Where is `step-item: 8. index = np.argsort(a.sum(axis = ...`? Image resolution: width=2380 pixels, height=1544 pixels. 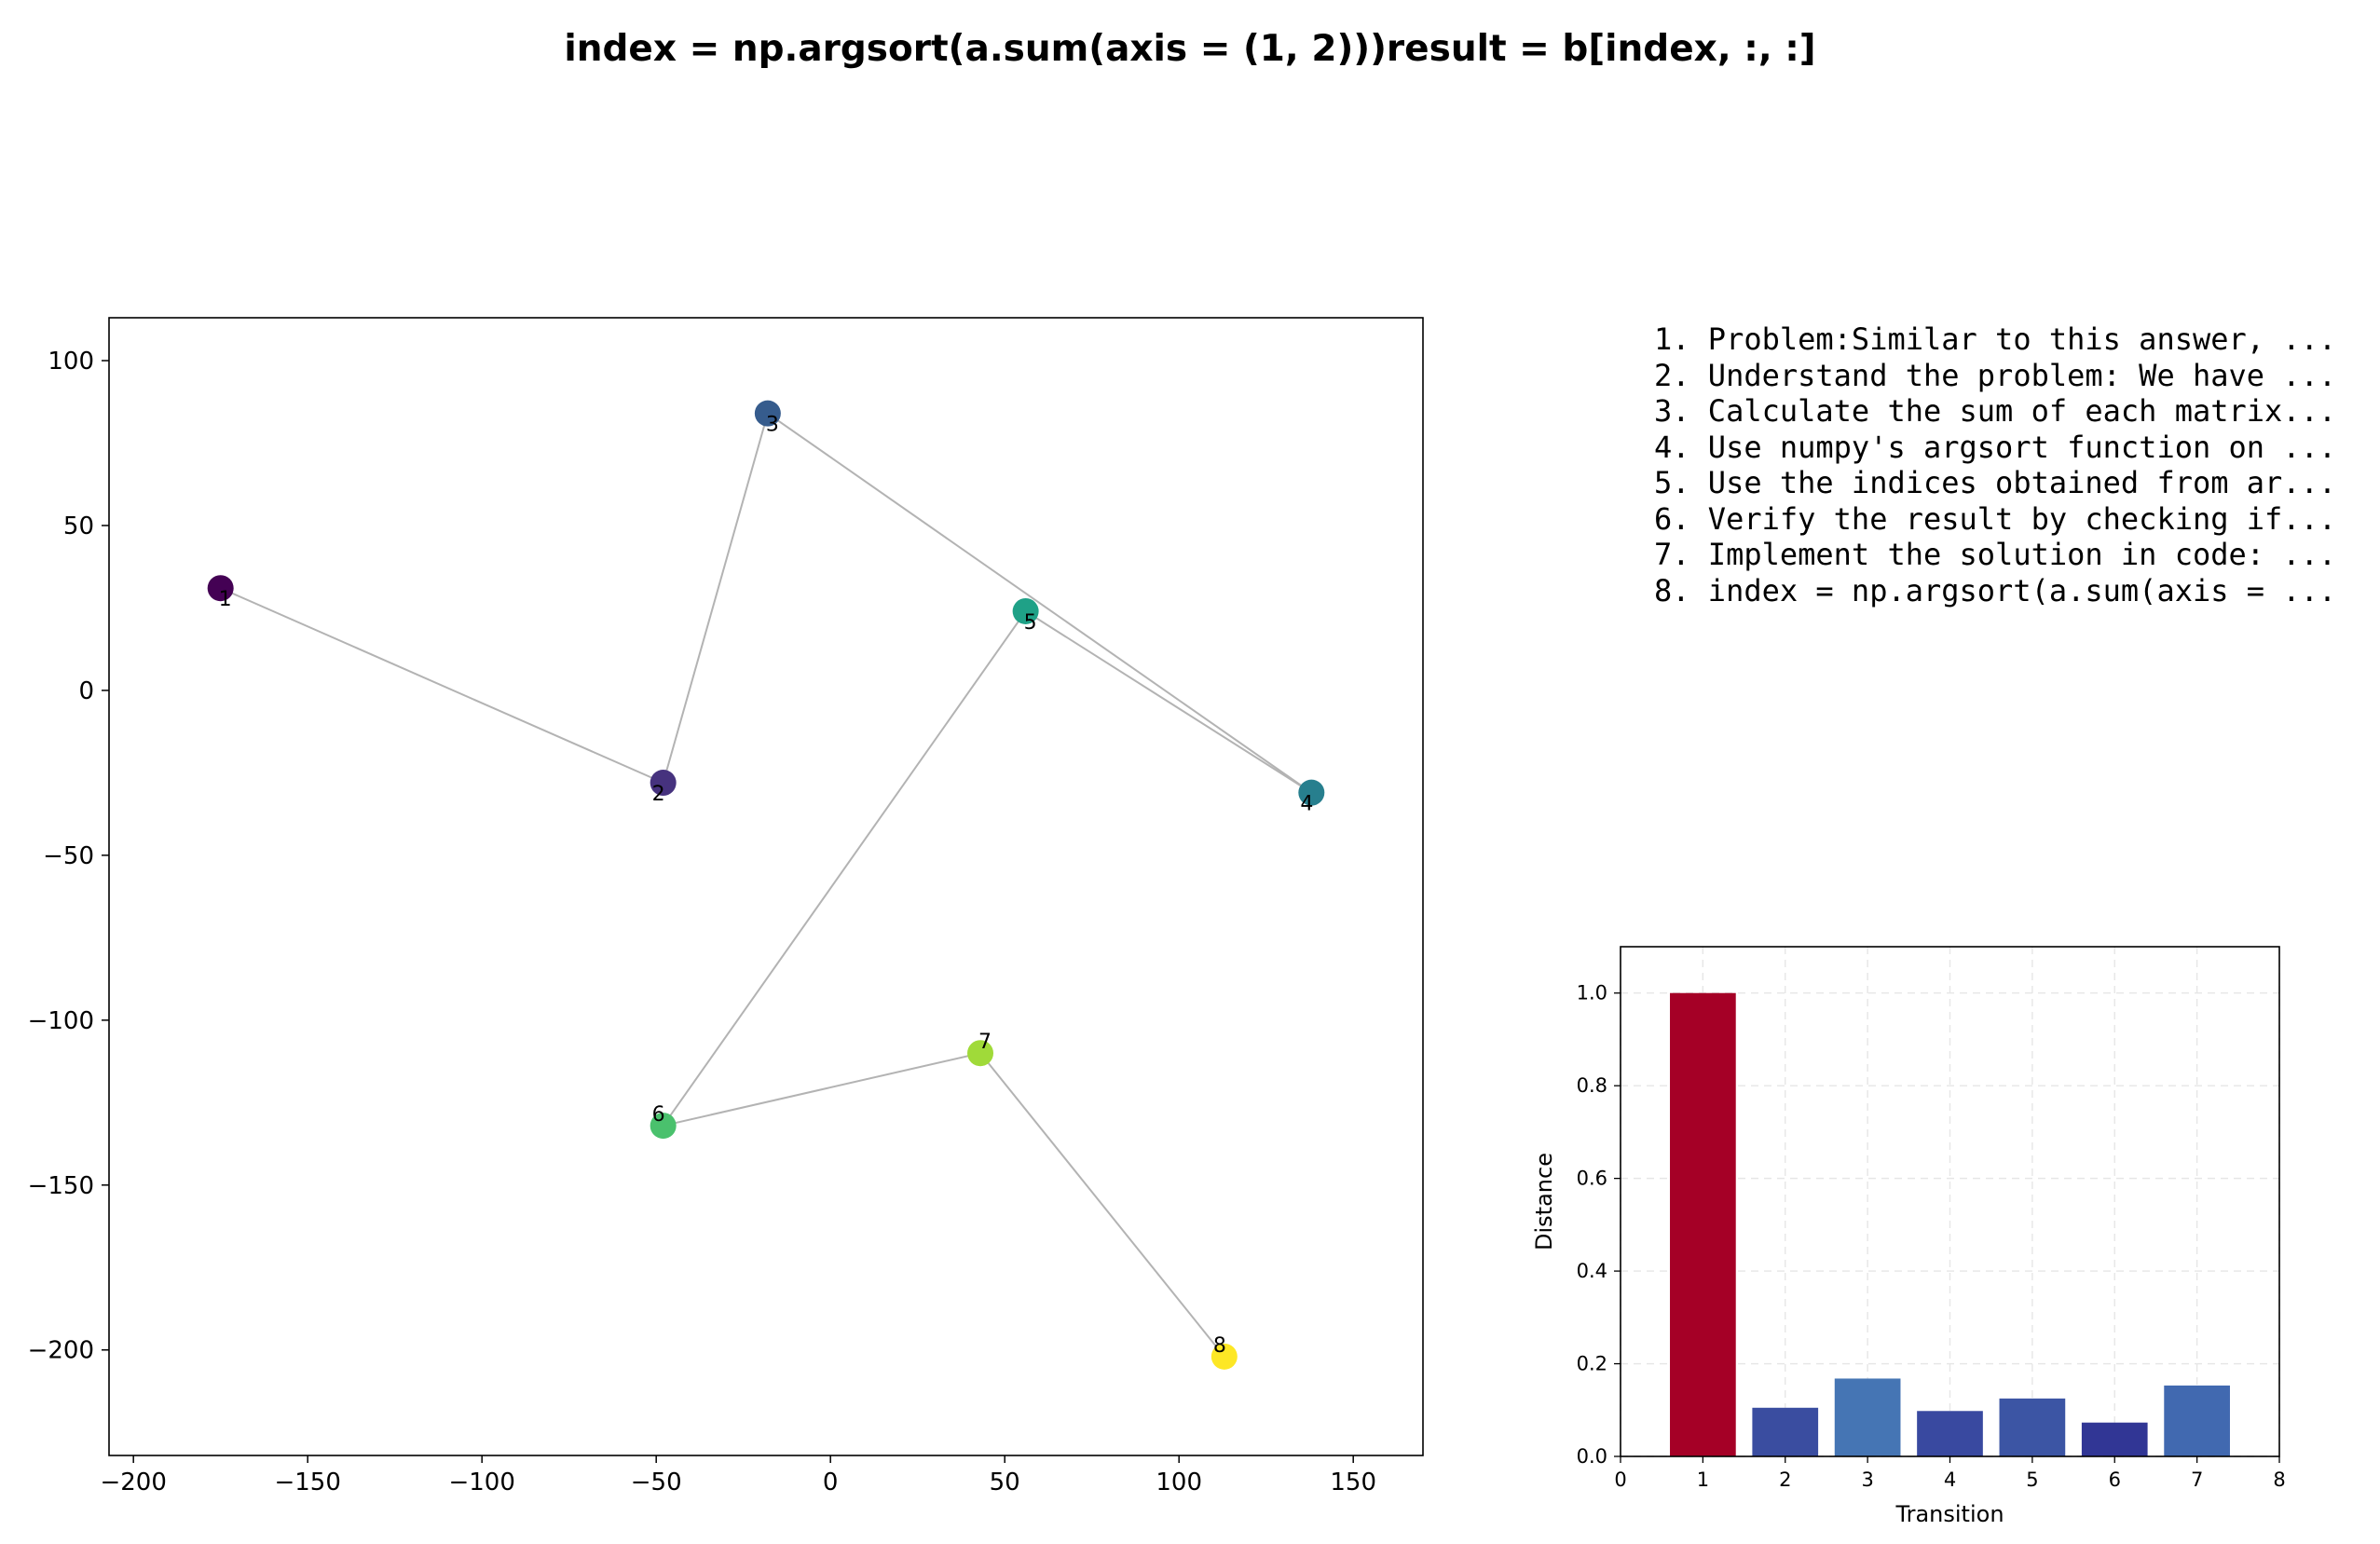
step-item: 8. index = np.argsort(a.sum(axis = ... is located at coordinates (1995, 590).